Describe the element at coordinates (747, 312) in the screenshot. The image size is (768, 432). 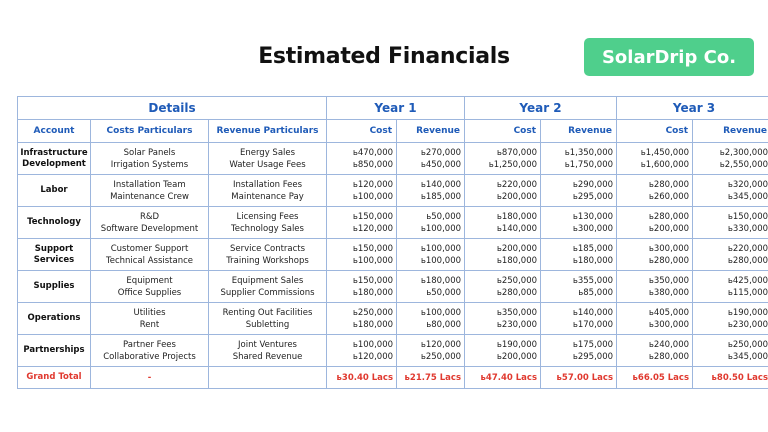
I see `cell-line: ь190,000` at that location.